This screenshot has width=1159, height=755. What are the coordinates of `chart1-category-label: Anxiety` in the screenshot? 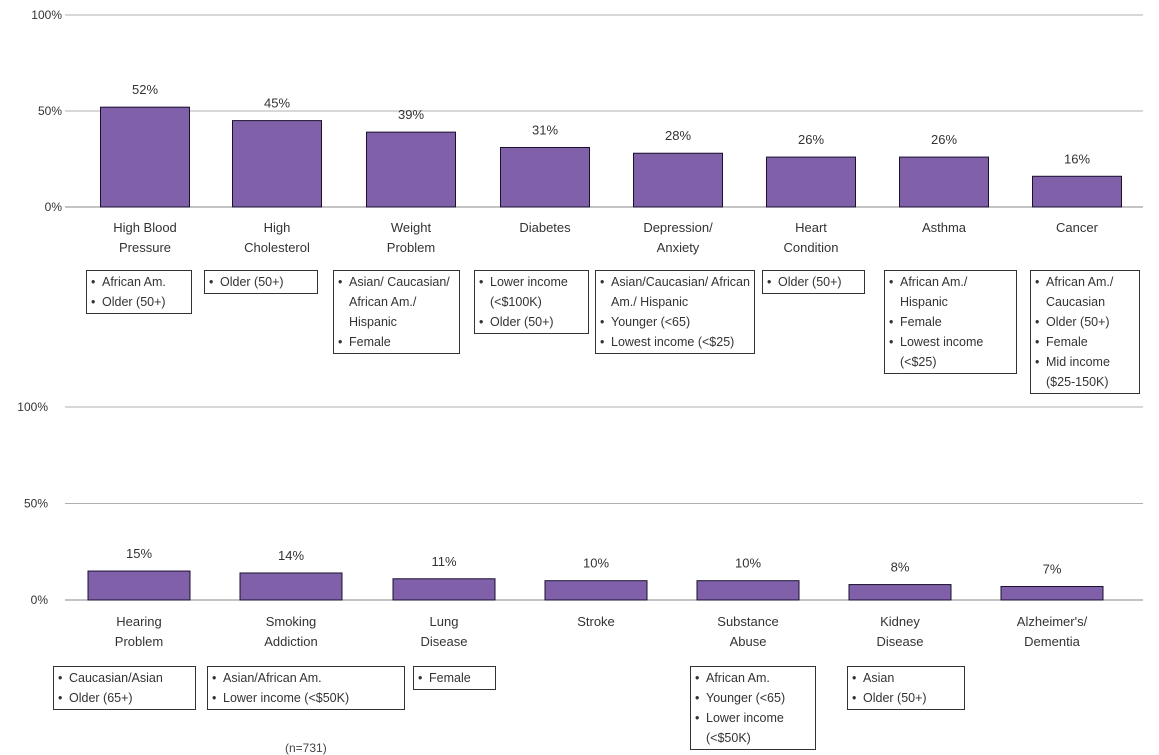 It's located at (678, 247).